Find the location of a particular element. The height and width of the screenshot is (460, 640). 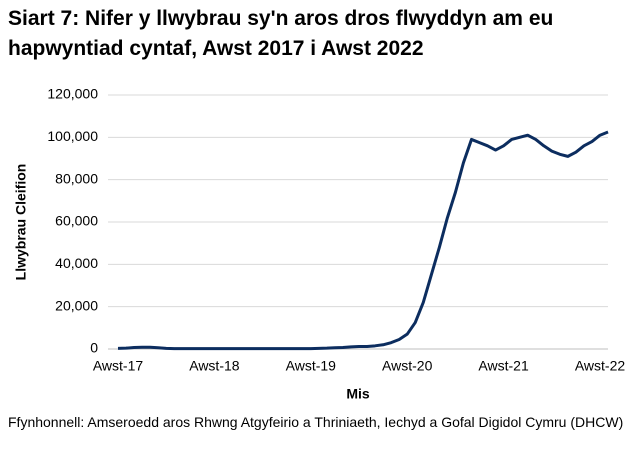

x-axis-label: Mis is located at coordinates (358, 394).